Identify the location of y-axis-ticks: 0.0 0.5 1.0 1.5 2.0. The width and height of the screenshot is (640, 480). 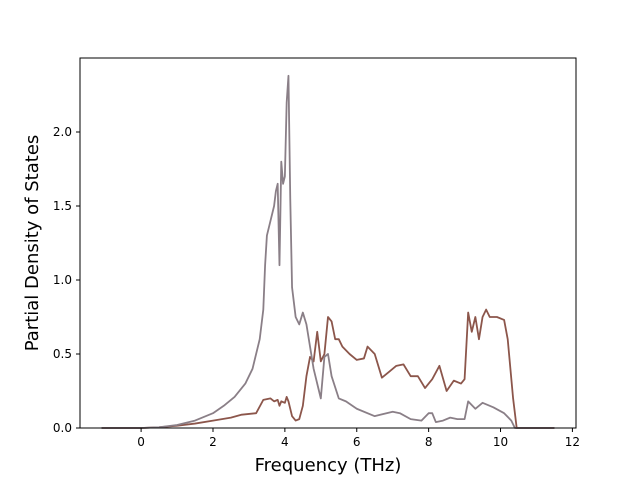
(66, 280).